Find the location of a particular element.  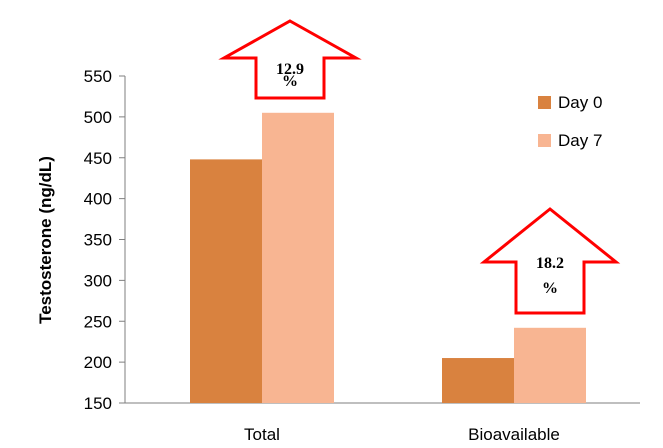

y-tick-label: 450 is located at coordinates (98, 158).